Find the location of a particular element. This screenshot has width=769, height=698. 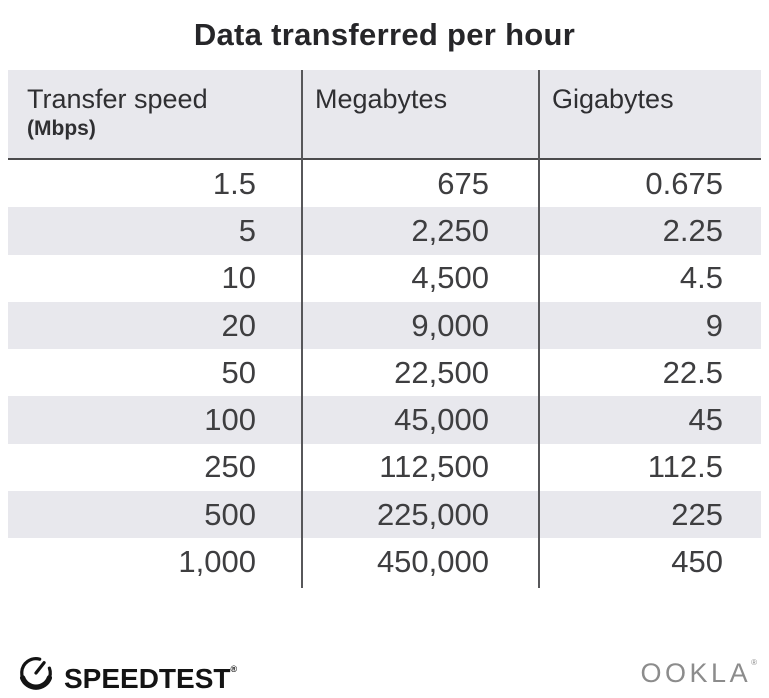

footer: SPEEDTEST® OOKLA ® is located at coordinates (384, 671).